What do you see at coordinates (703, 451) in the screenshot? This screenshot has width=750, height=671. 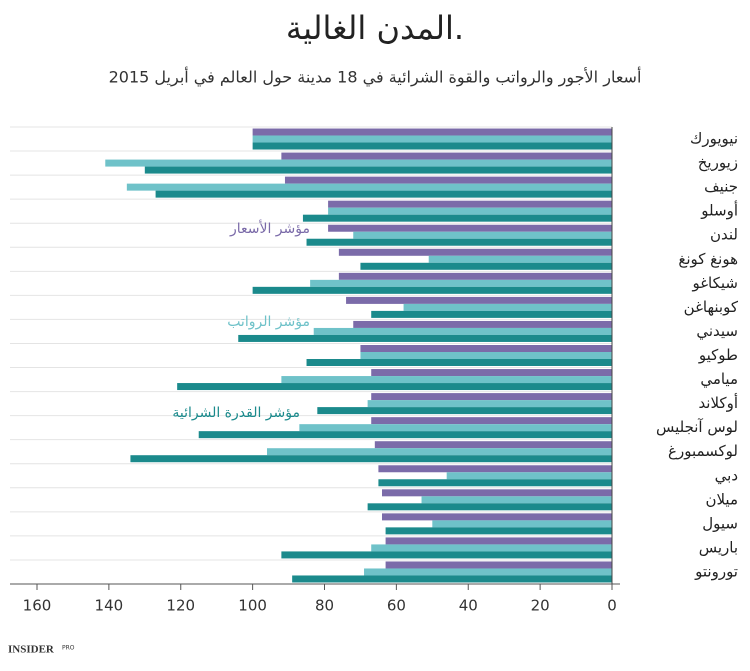 I see `y-tick-label: لوكسمبورغ` at bounding box center [703, 451].